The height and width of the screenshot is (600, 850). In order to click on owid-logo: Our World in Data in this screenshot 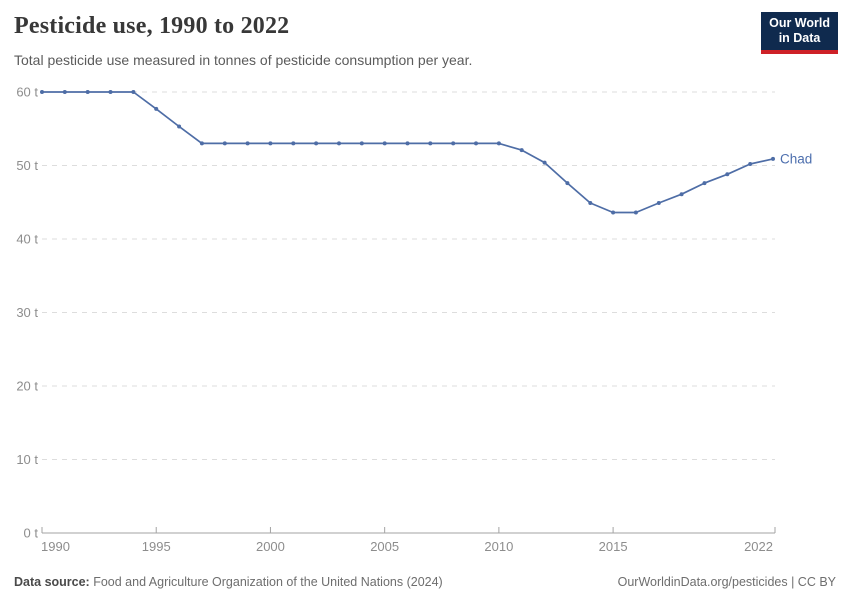, I will do `click(799, 33)`.